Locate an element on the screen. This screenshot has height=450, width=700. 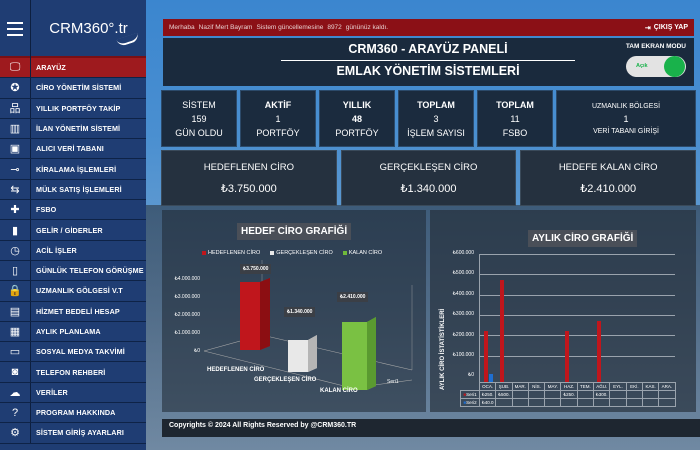
chart-icon: ▮ is located at coordinates (15, 230).